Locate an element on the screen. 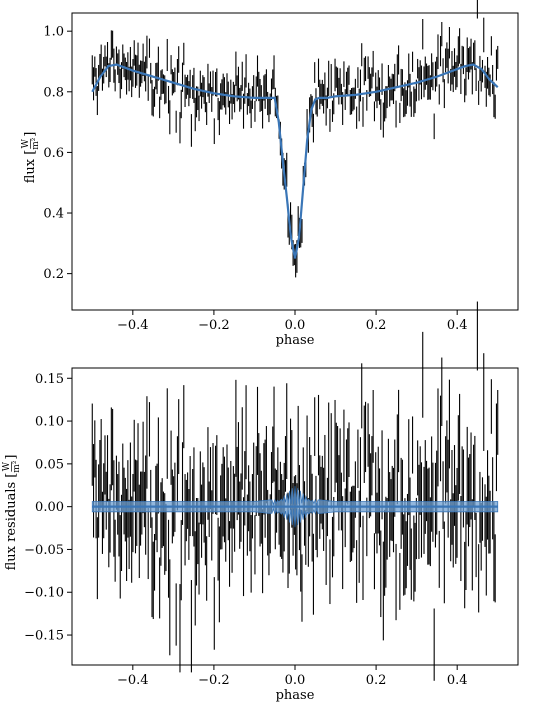 Image resolution: width=542 pixels, height=719 pixels. y-axis-label-text: flux [ is located at coordinates (30, 167).